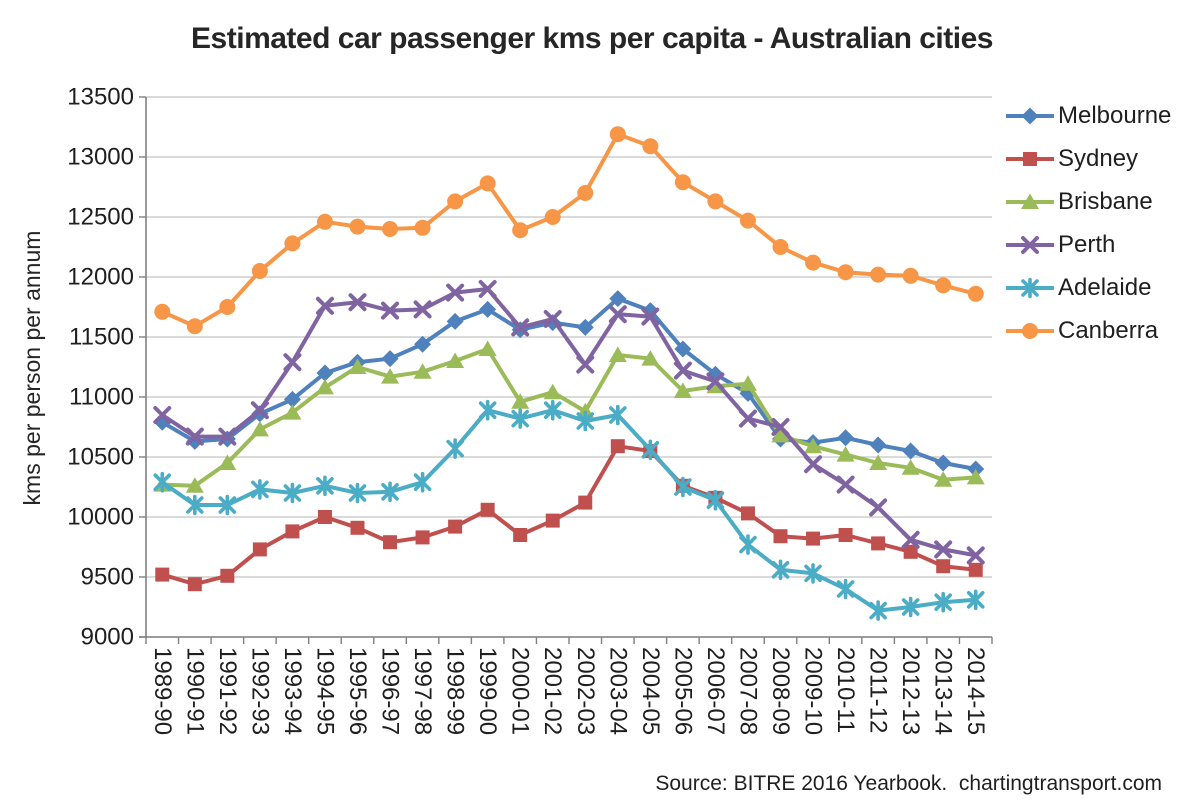  What do you see at coordinates (1098, 158) in the screenshot?
I see `legend-label: Sydney` at bounding box center [1098, 158].